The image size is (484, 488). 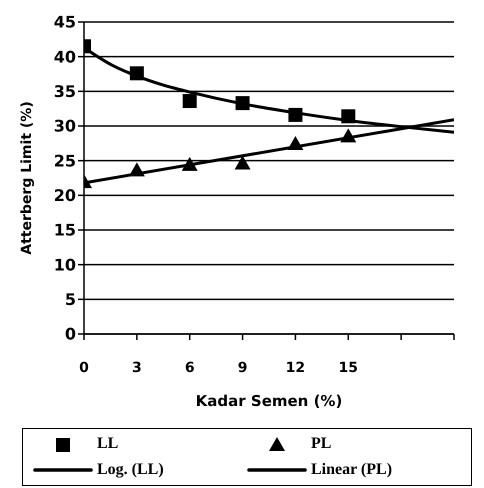 What do you see at coordinates (348, 368) in the screenshot?
I see `x-tick-label: 15` at bounding box center [348, 368].